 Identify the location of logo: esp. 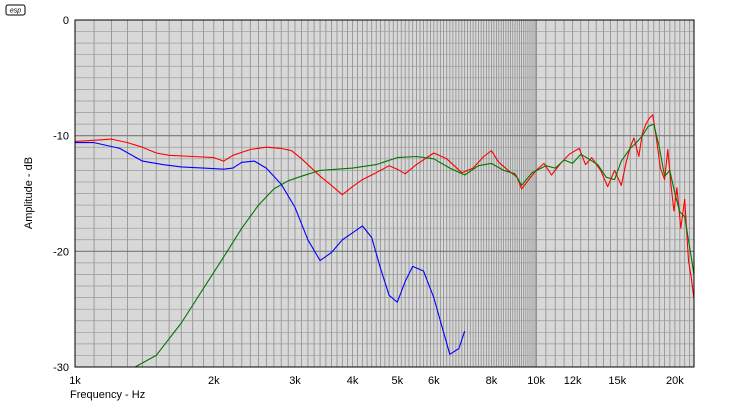
(15, 10).